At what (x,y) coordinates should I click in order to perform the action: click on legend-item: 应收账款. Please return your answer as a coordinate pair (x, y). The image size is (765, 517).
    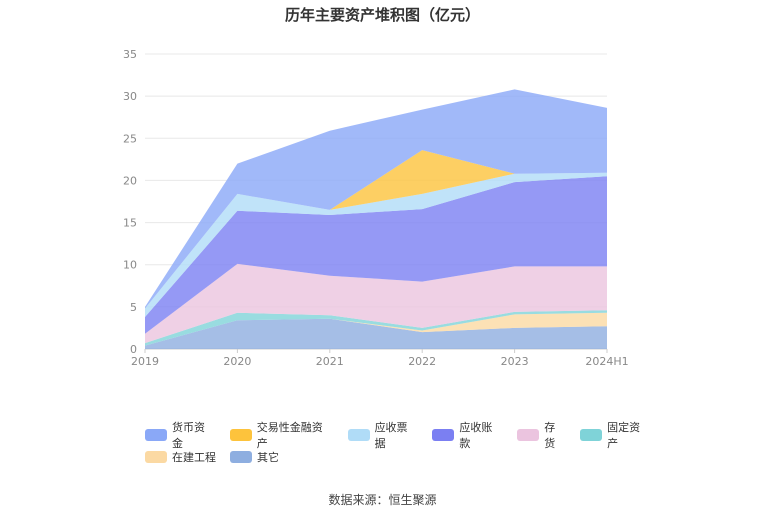
    Looking at the image, I should click on (467, 435).